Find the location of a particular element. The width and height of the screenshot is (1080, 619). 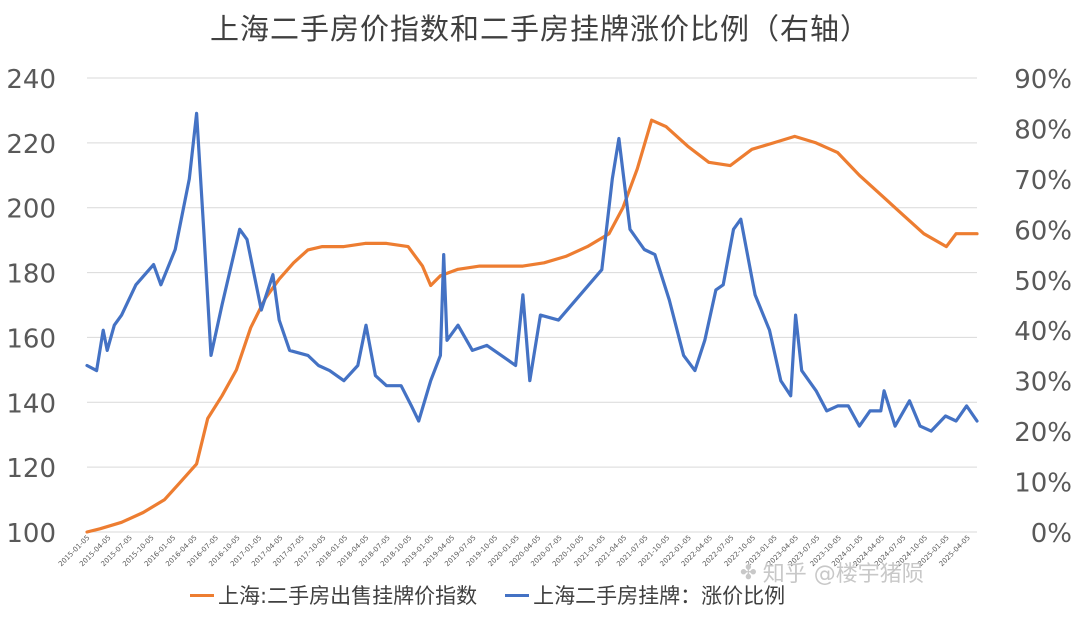

y2-tick-label: 60% is located at coordinates (1043, 231).